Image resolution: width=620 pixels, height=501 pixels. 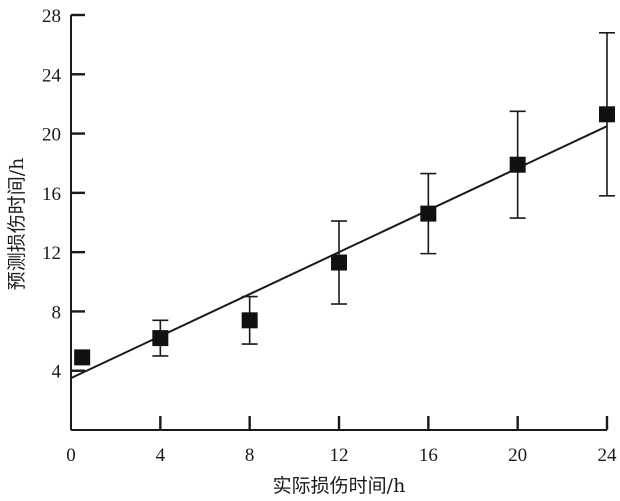 I want to click on x-tick-label: 12, so click(x=339, y=455).